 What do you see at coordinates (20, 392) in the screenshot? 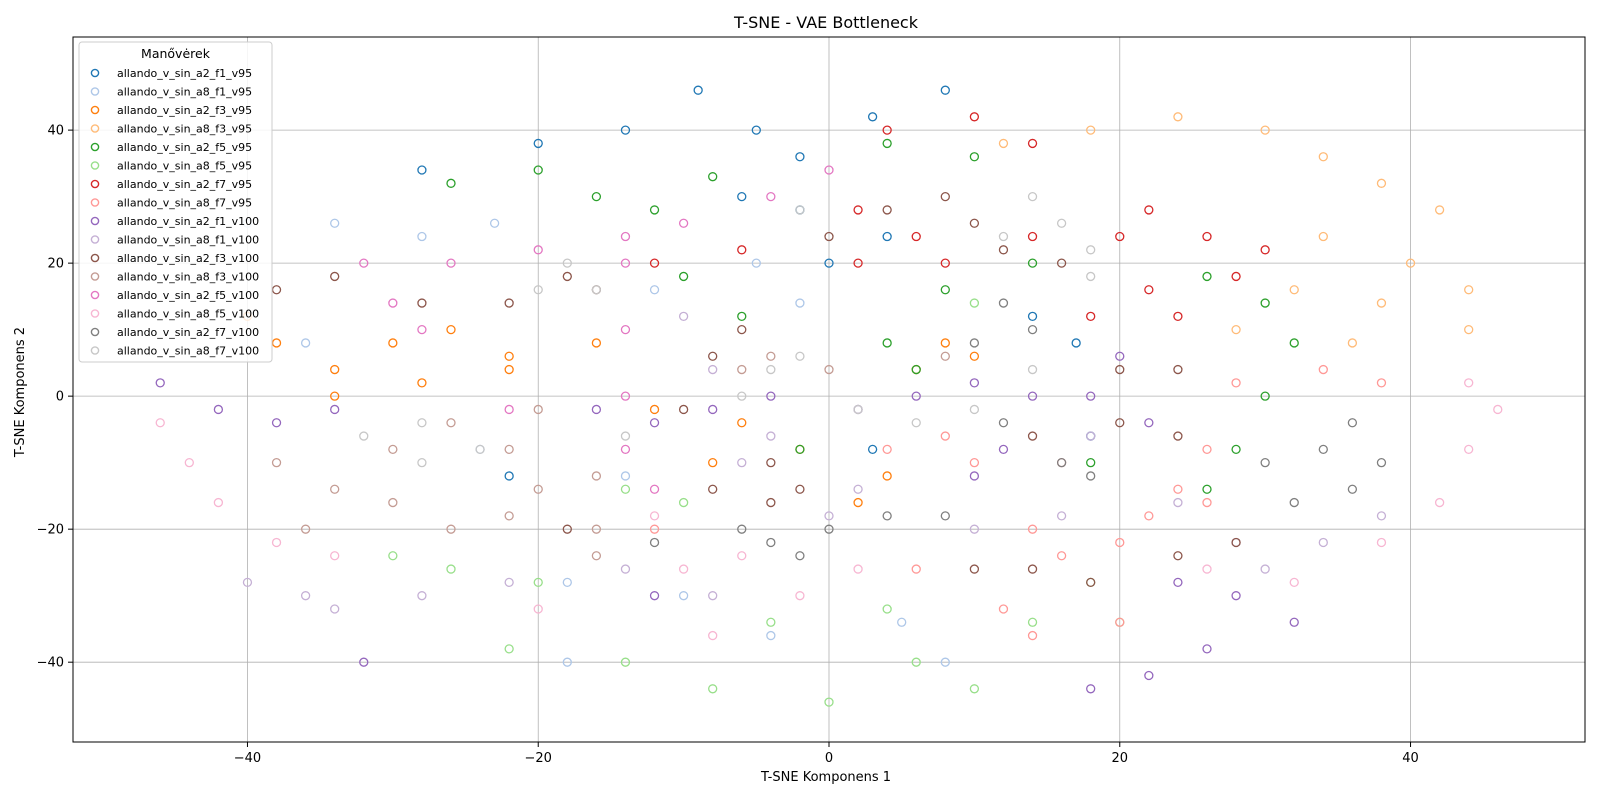
I see `y-axis-label: T-SNE Komponens 2` at bounding box center [20, 392].